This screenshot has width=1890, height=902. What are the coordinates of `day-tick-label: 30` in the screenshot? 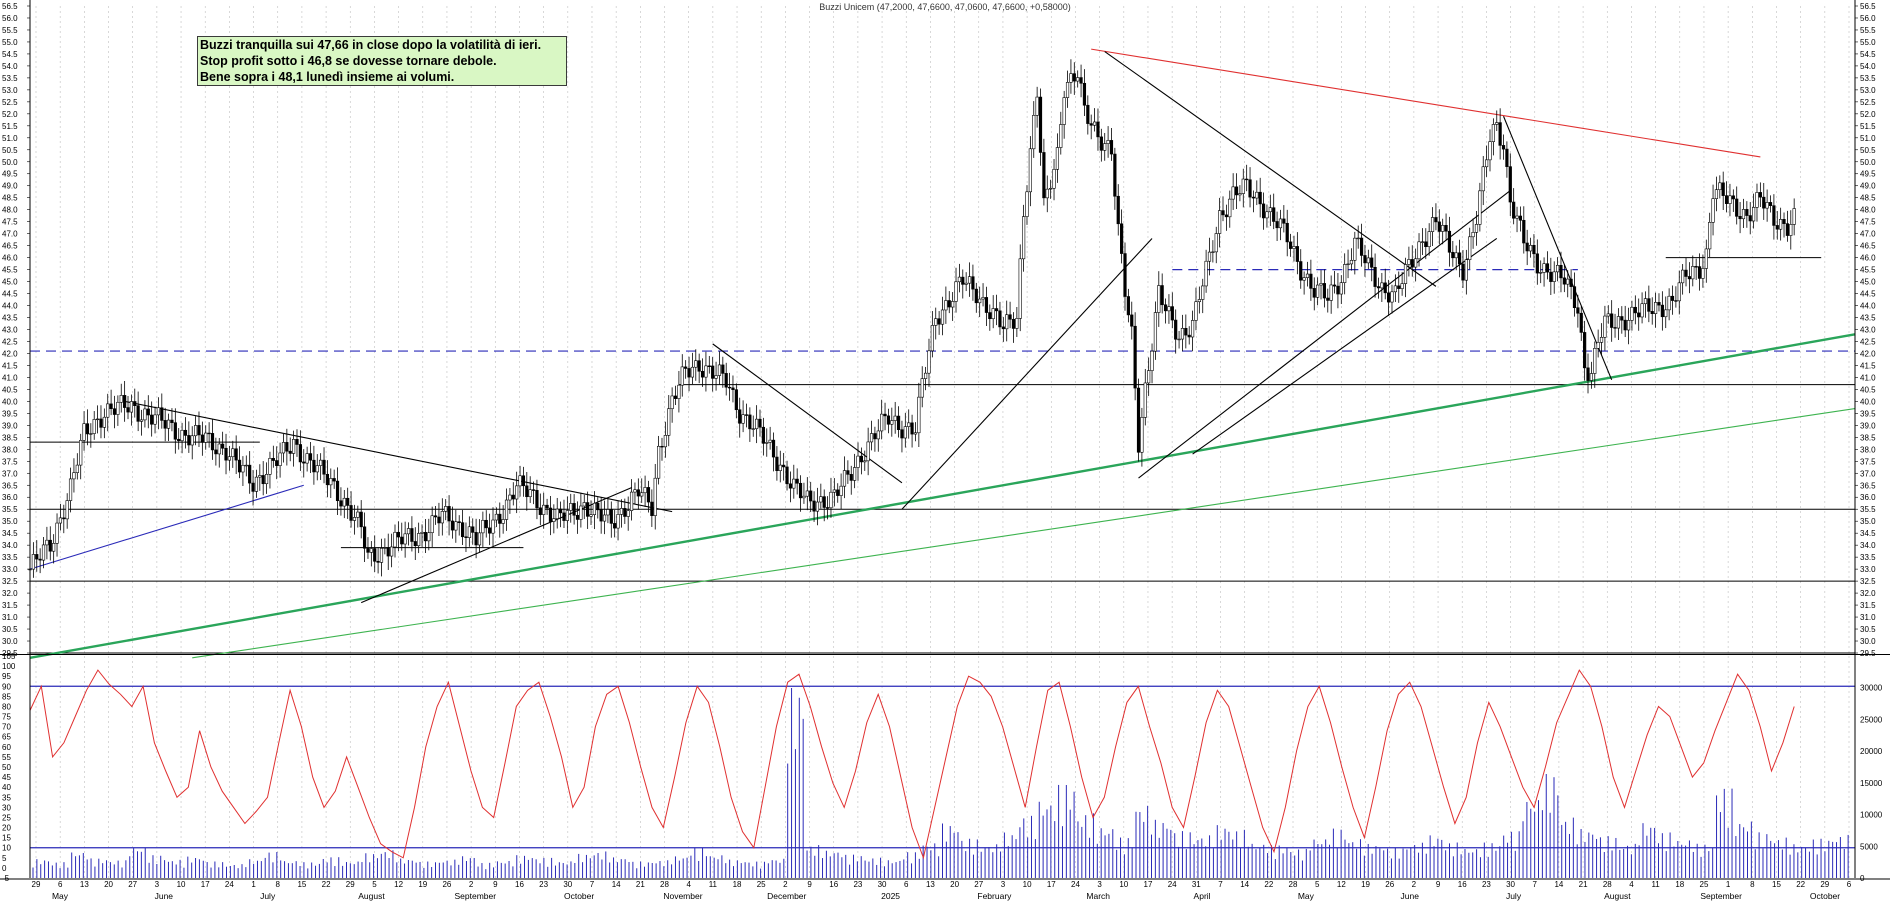 It's located at (1510, 884).